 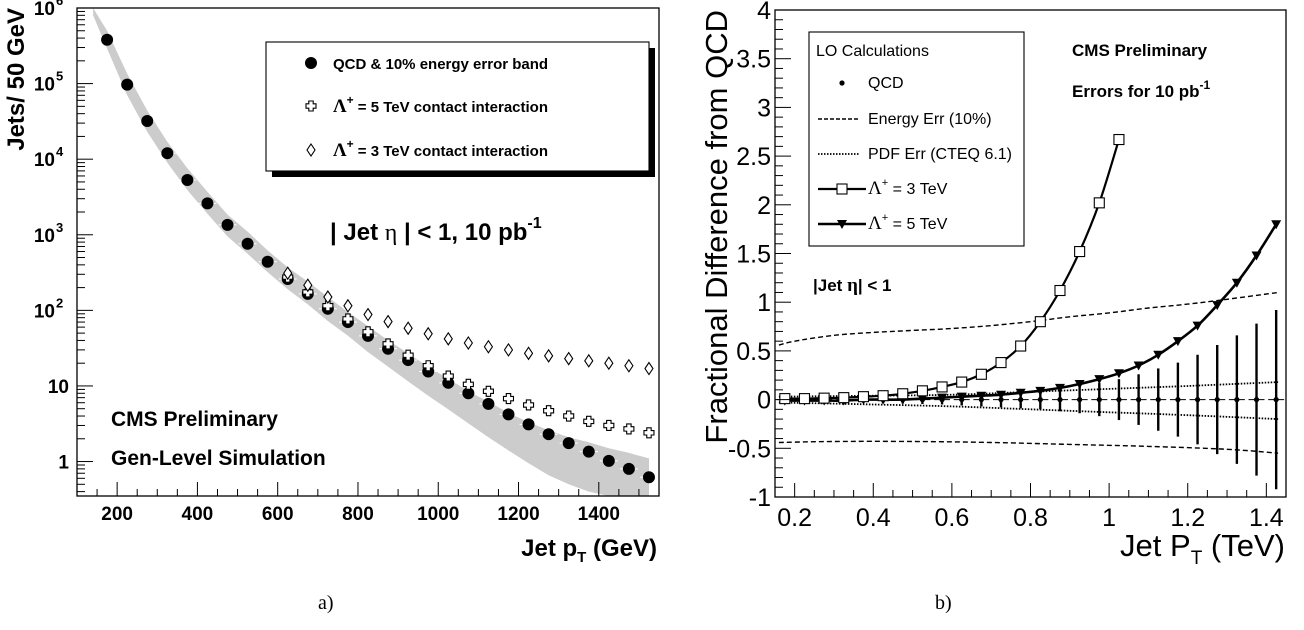 What do you see at coordinates (873, 518) in the screenshot?
I see `x-tick-label: 0.4` at bounding box center [873, 518].